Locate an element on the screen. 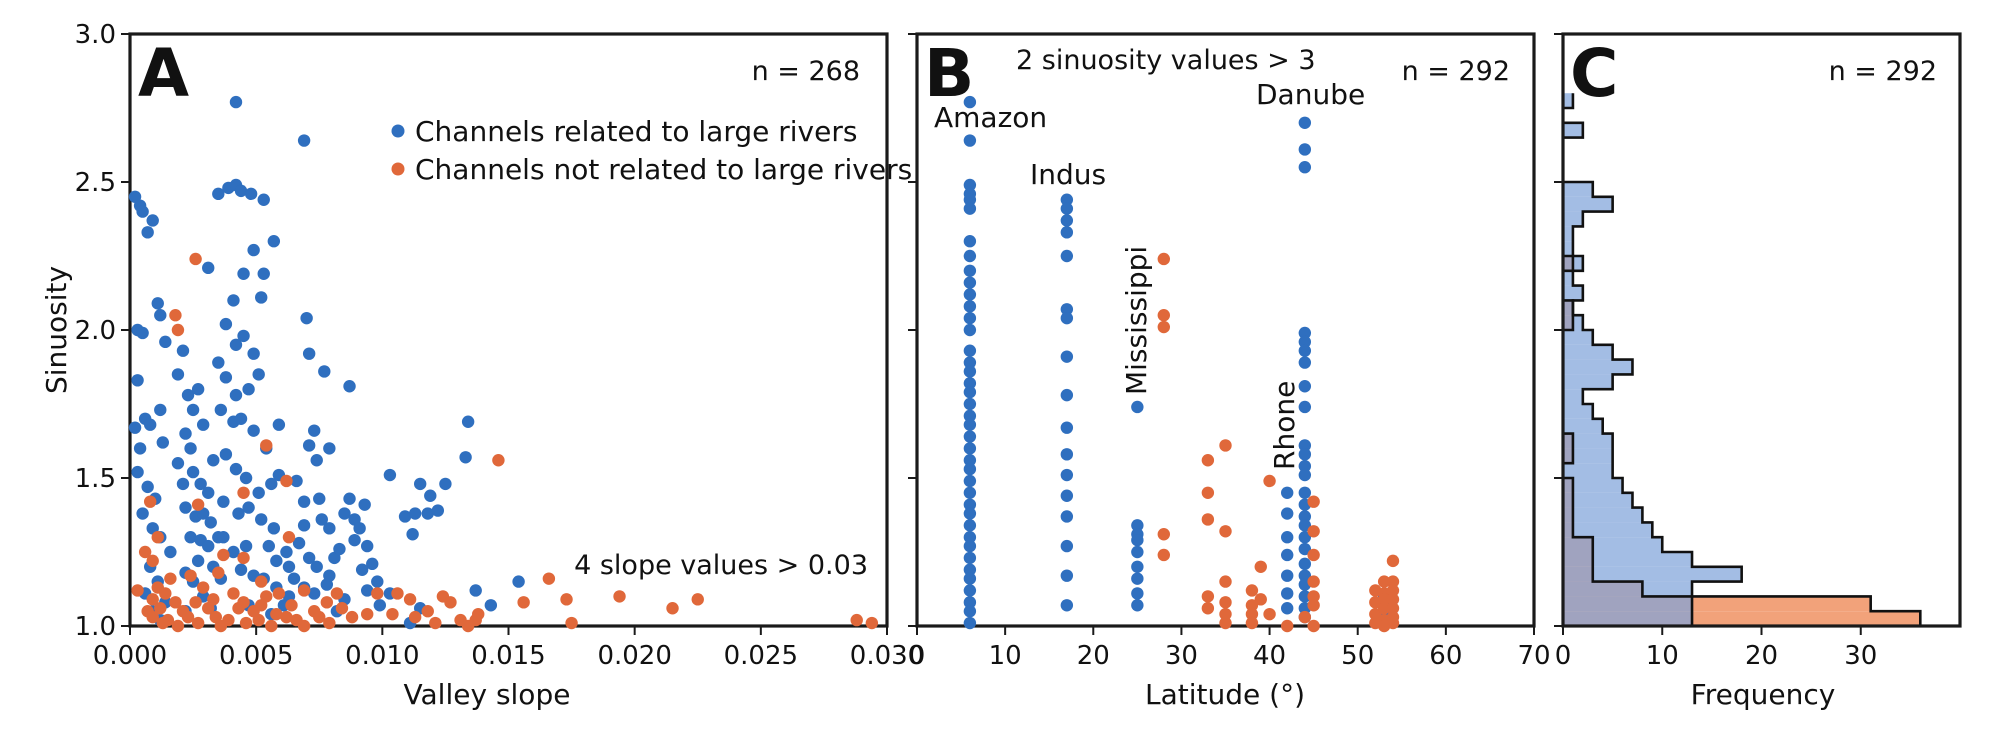 This screenshot has height=734, width=1996. panel-c-letter: C is located at coordinates (1594, 73).